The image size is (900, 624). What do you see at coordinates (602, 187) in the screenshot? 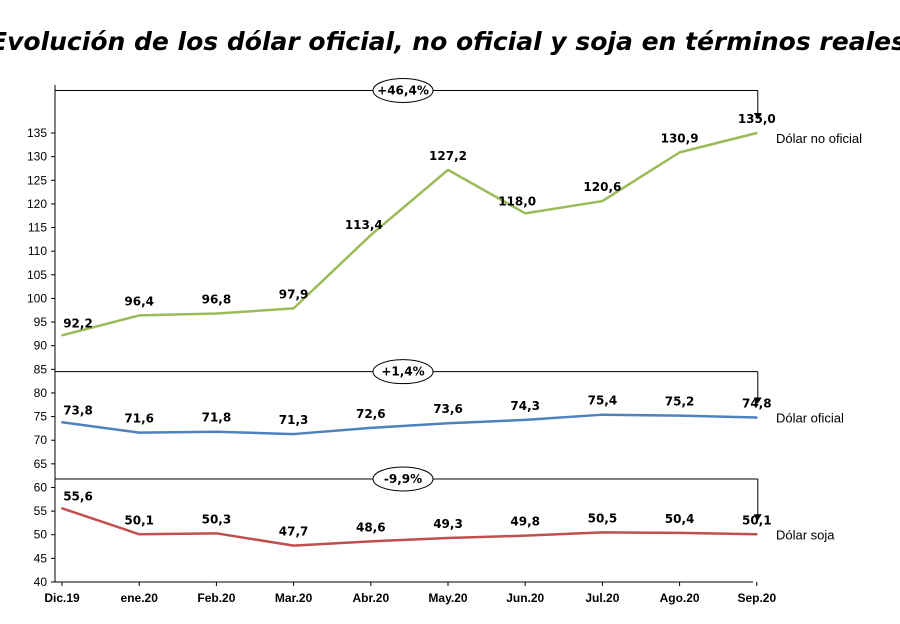
I see `data-label: 120,6` at bounding box center [602, 187].